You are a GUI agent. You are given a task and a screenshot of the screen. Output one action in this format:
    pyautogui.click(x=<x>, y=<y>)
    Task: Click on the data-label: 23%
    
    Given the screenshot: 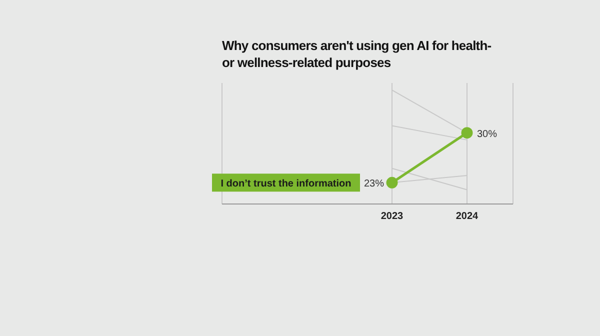 What is the action you would take?
    pyautogui.click(x=374, y=184)
    